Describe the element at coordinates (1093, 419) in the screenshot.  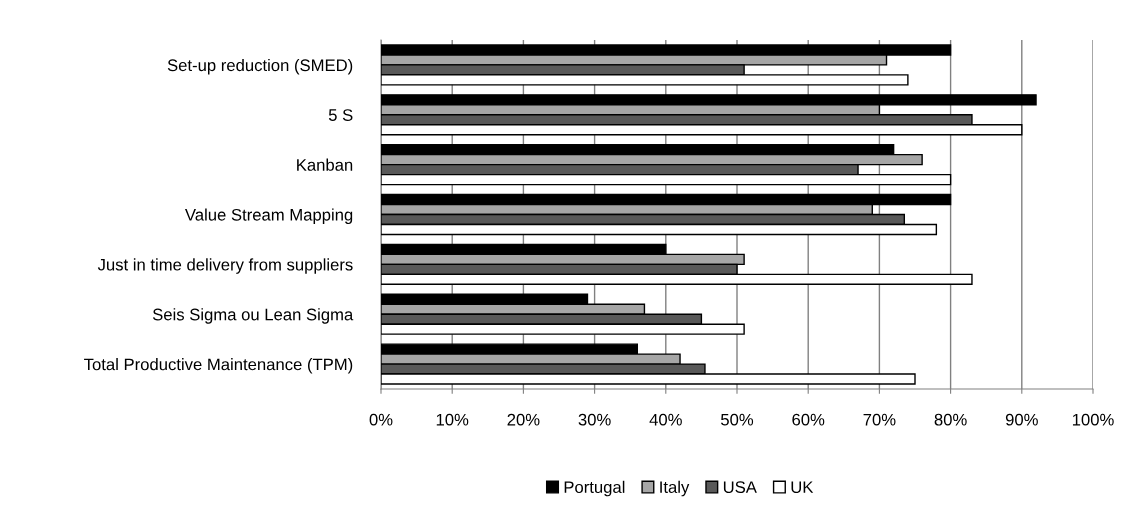
I see `x-tick-label: 100%` at that location.